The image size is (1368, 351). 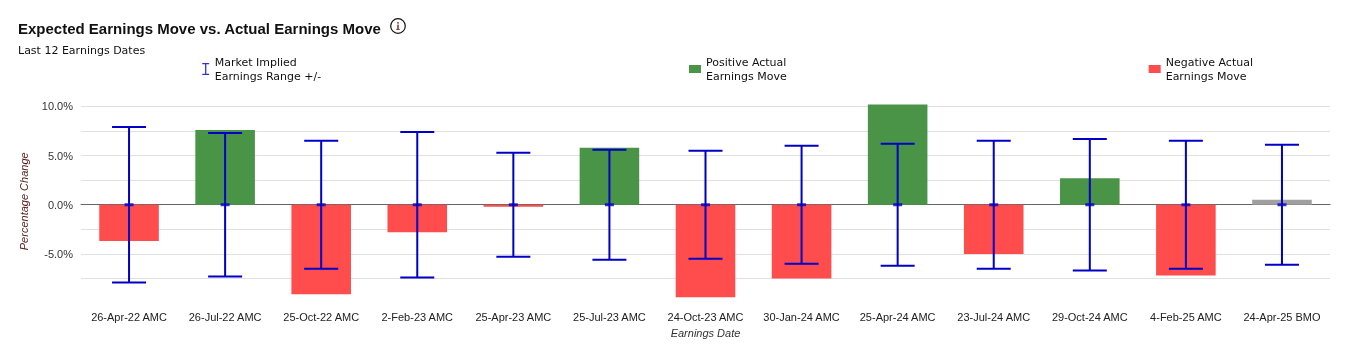 I want to click on x-tick-label: 26-Apr-22 AMC, so click(x=129, y=316).